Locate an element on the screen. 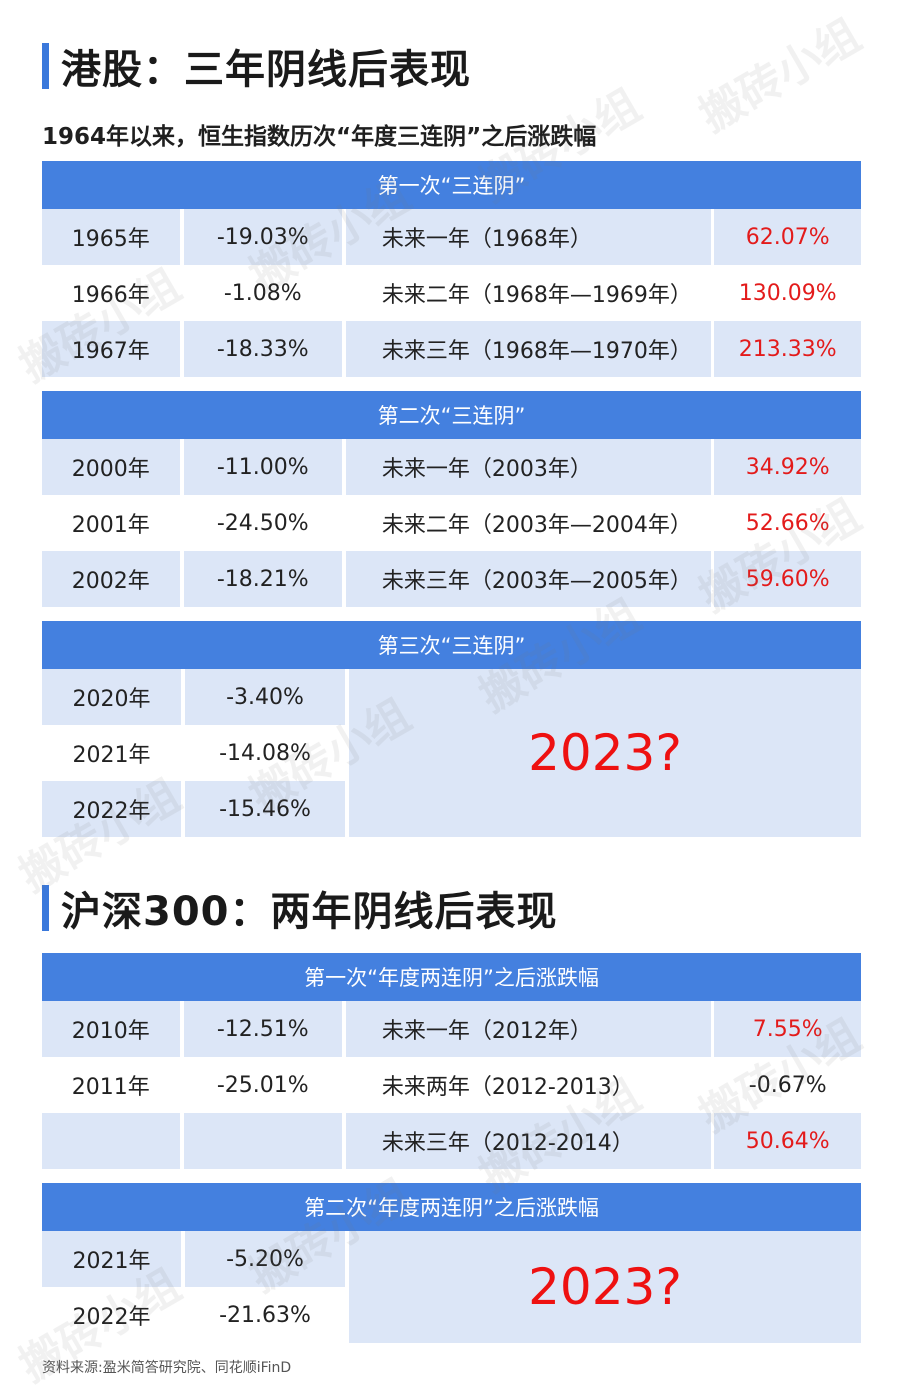 The height and width of the screenshot is (1399, 903). year-cell is located at coordinates (111, 1141).